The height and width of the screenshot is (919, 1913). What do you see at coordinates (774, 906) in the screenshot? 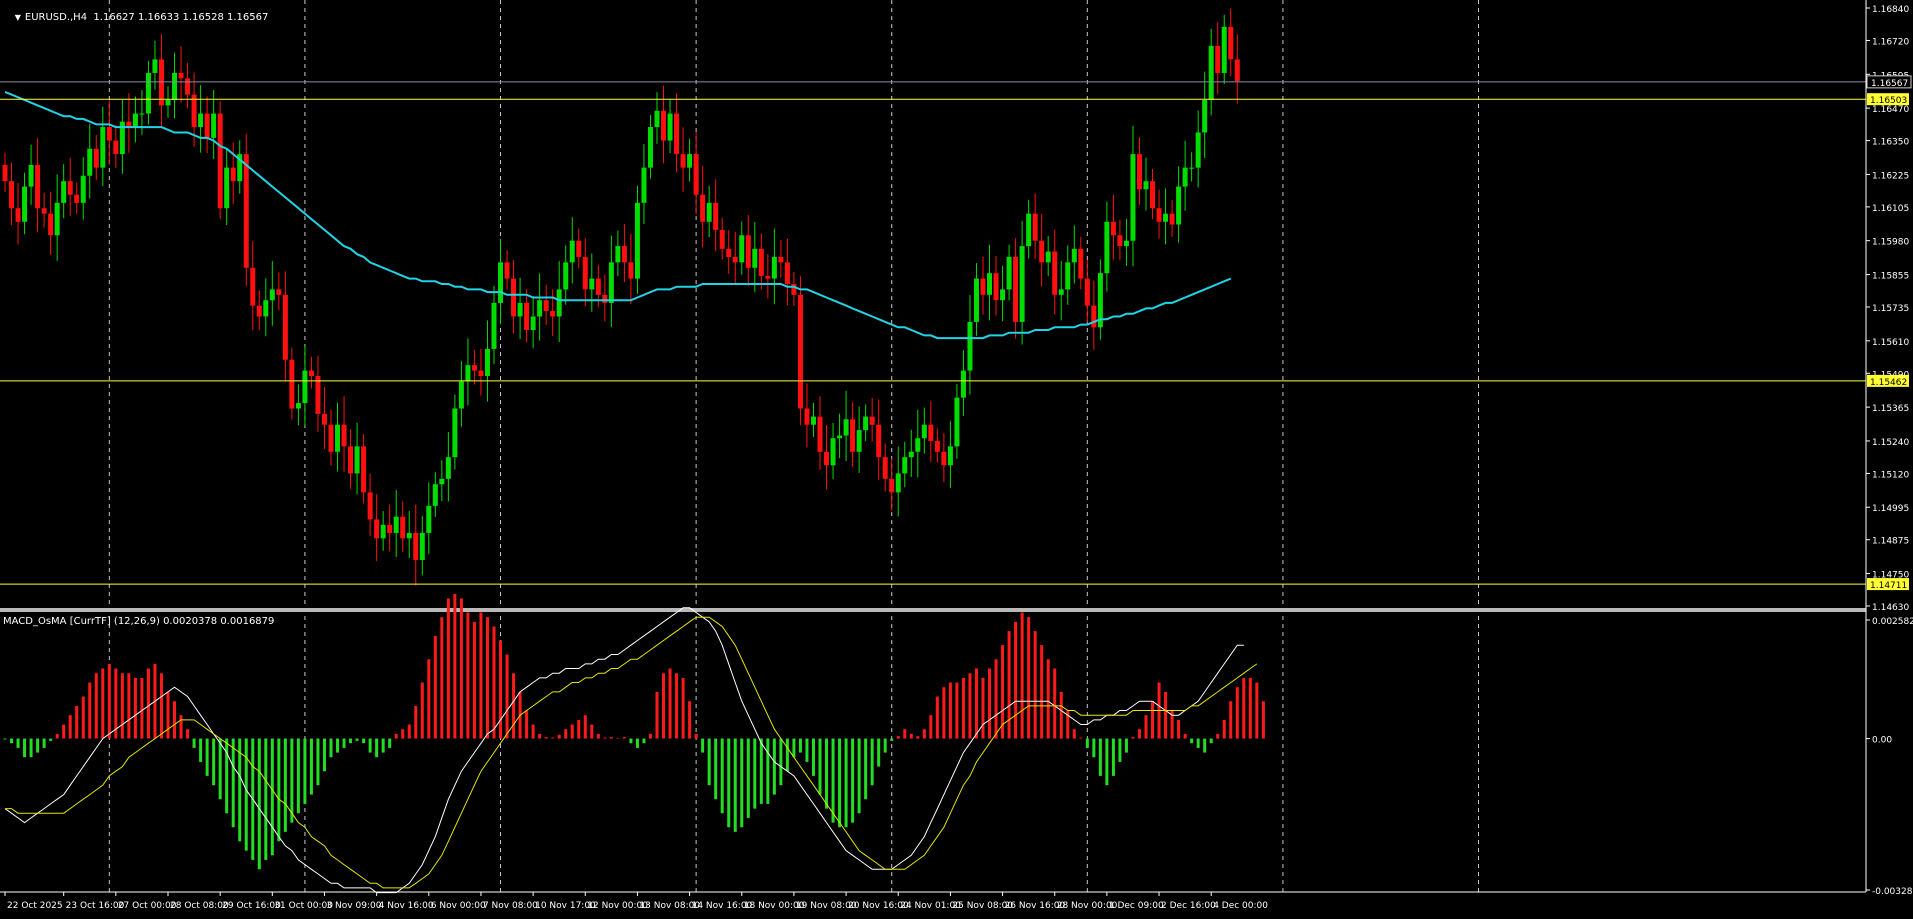
I see `time-tick-label: 18 Nov 00:00` at bounding box center [774, 906].